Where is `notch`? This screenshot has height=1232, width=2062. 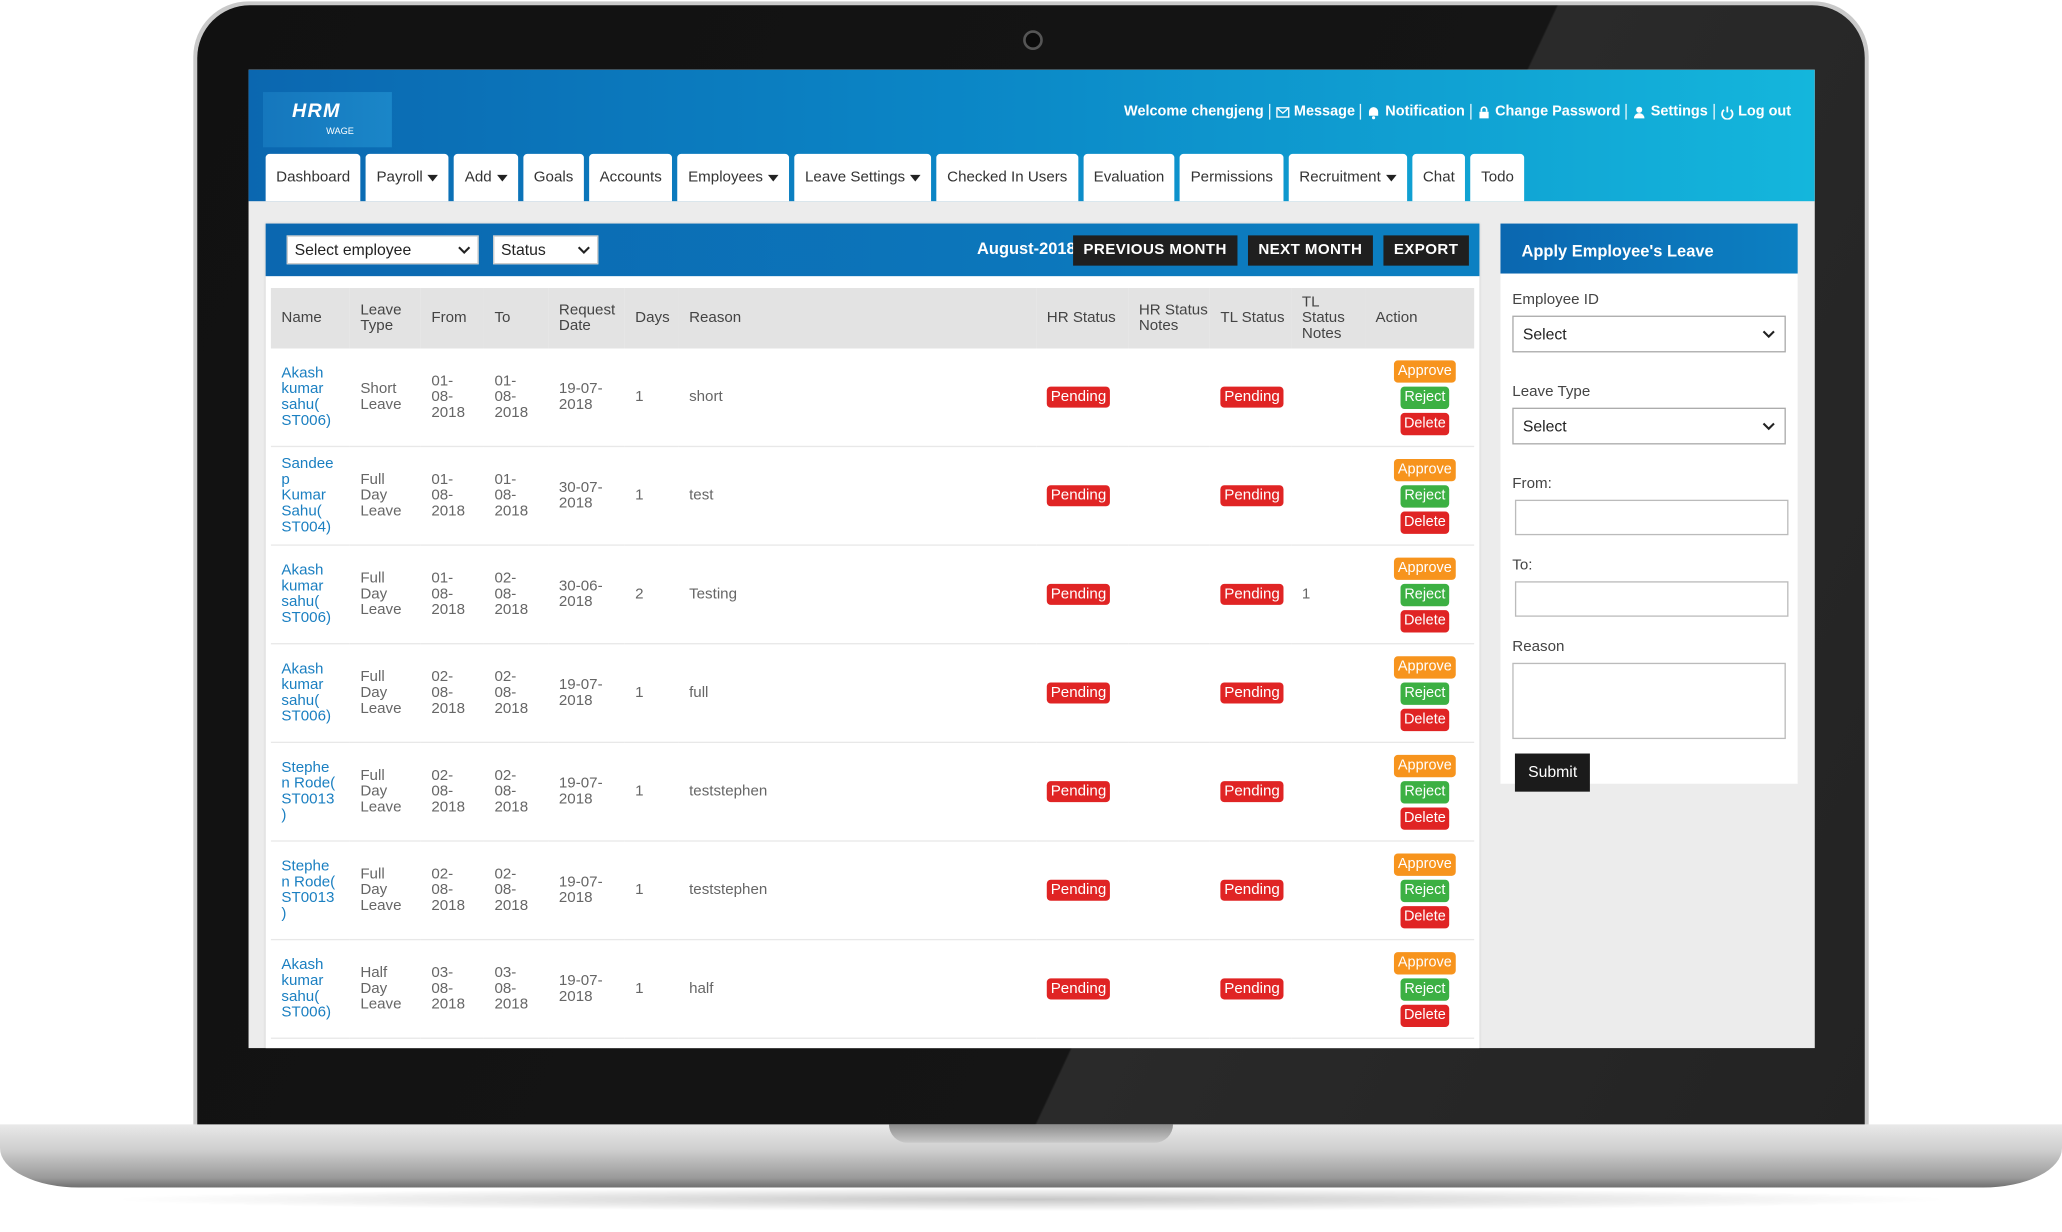
notch is located at coordinates (1031, 1133).